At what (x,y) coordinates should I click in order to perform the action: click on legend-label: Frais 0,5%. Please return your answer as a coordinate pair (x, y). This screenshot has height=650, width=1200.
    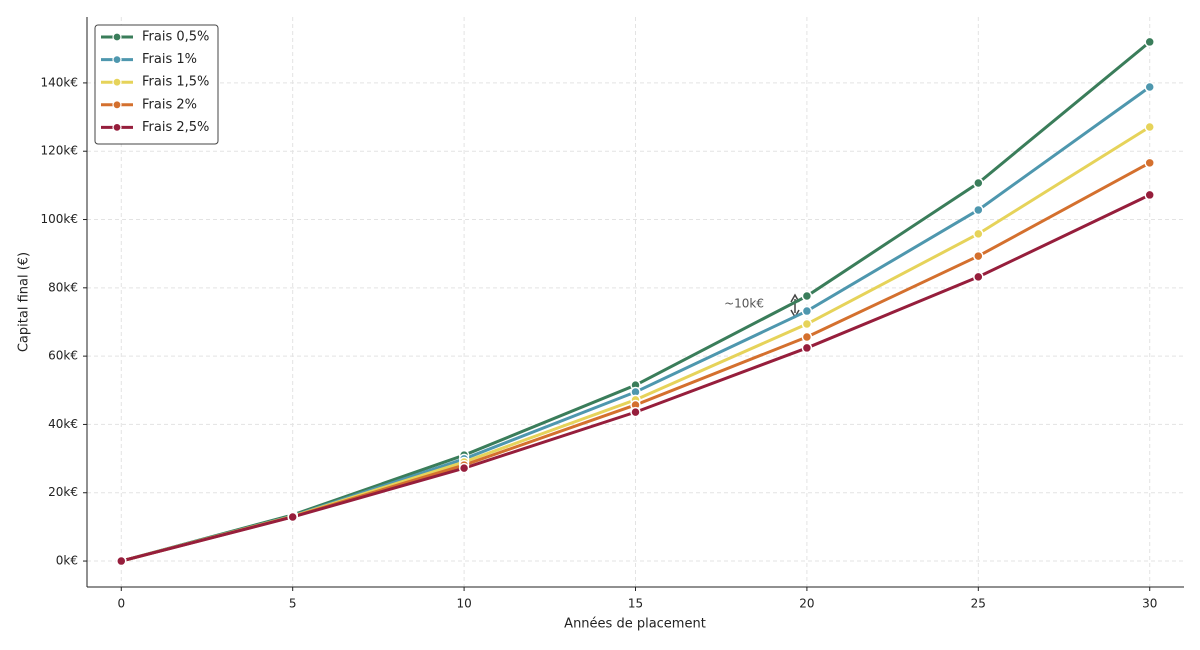
    Looking at the image, I should click on (175, 37).